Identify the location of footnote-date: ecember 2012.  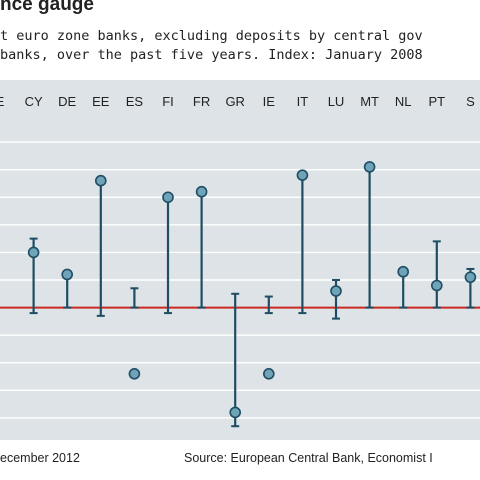
(40, 458).